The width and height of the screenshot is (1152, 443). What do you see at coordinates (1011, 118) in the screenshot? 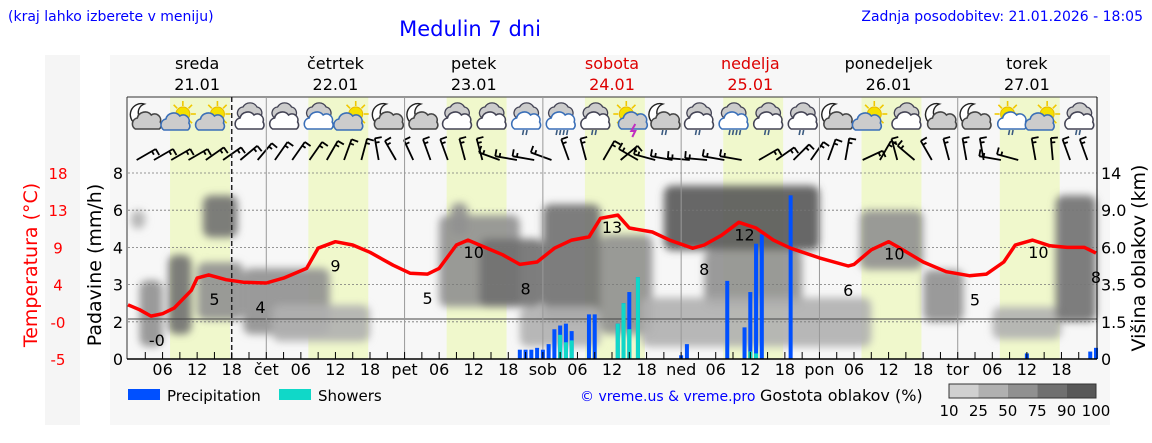
I see `sun-rain-icon` at bounding box center [1011, 118].